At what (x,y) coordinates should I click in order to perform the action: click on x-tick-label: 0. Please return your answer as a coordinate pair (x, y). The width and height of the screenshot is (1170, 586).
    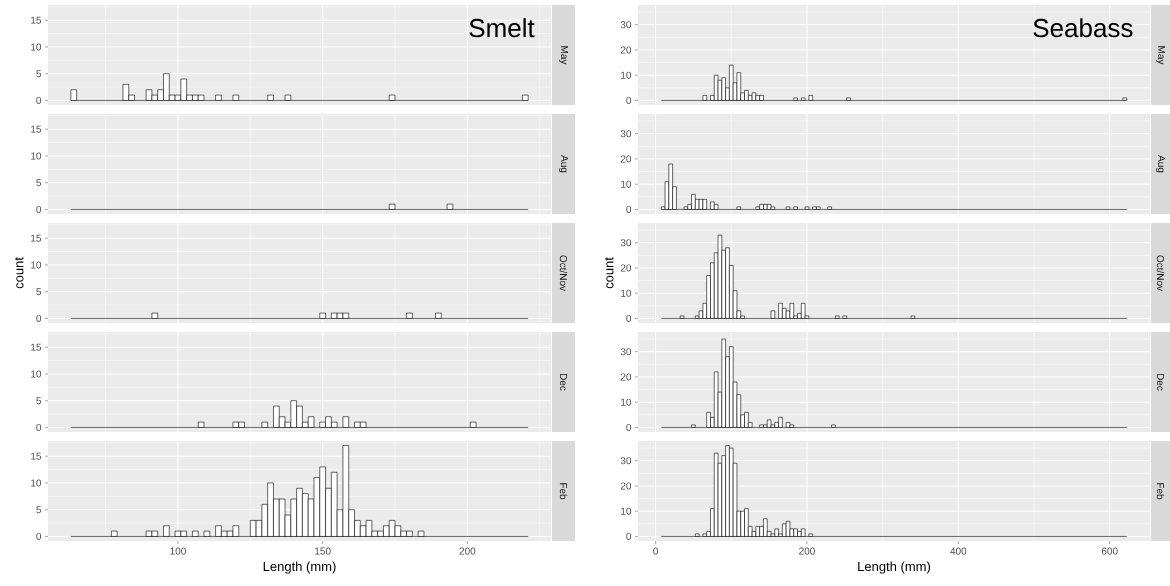
    Looking at the image, I should click on (655, 551).